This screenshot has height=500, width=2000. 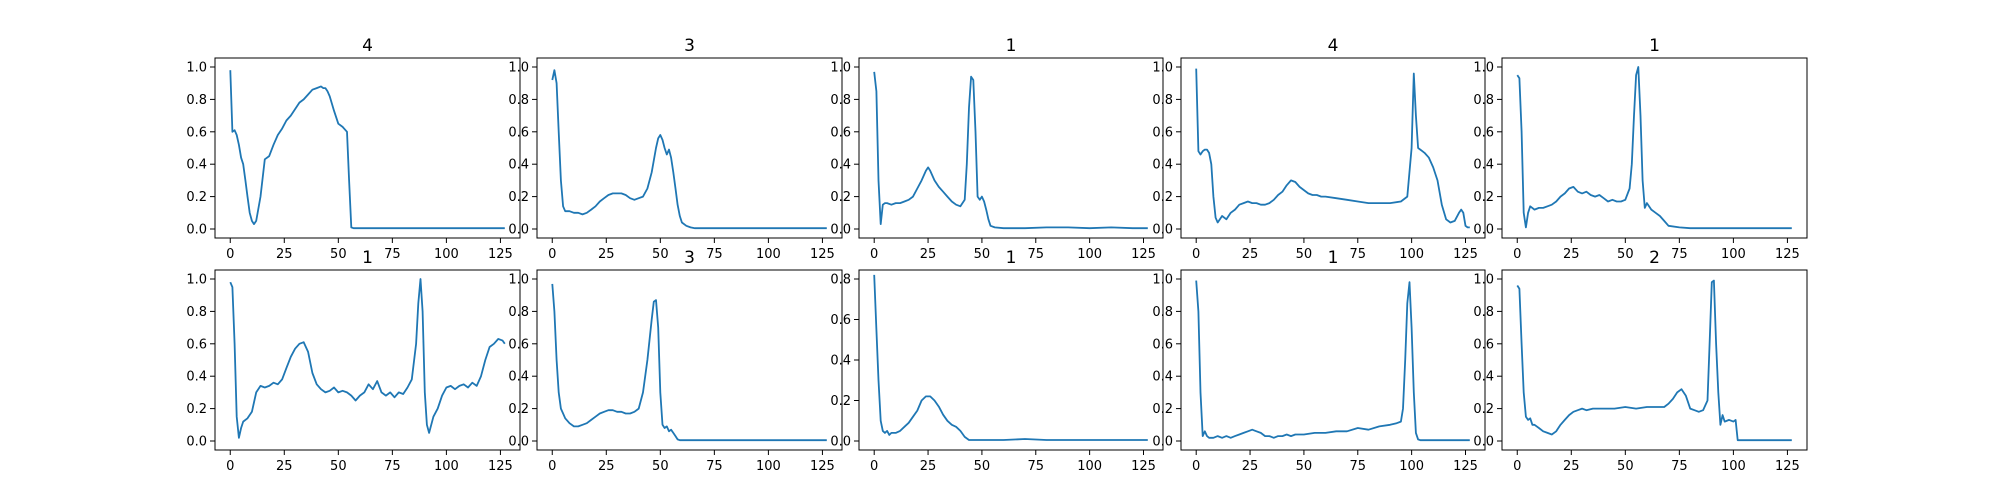 I want to click on subplot-title: 3, so click(x=689, y=46).